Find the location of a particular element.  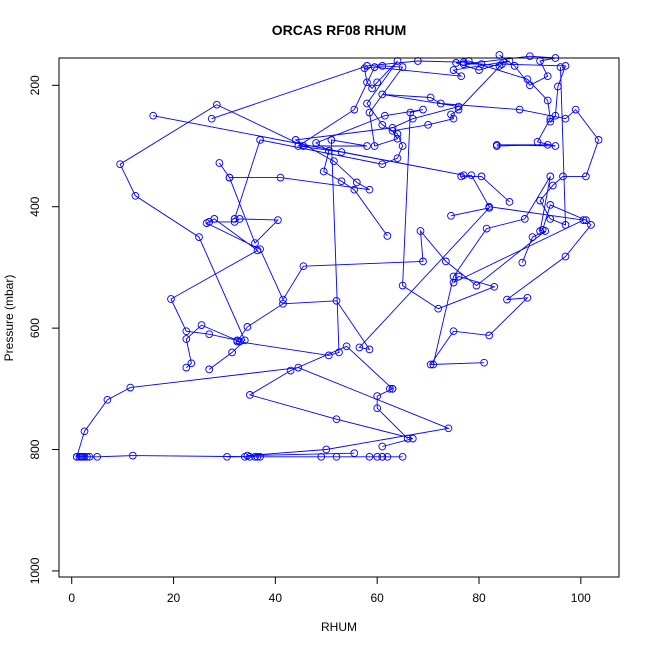

y-axis: 200 400 600 800 1000 is located at coordinates (43, 329).